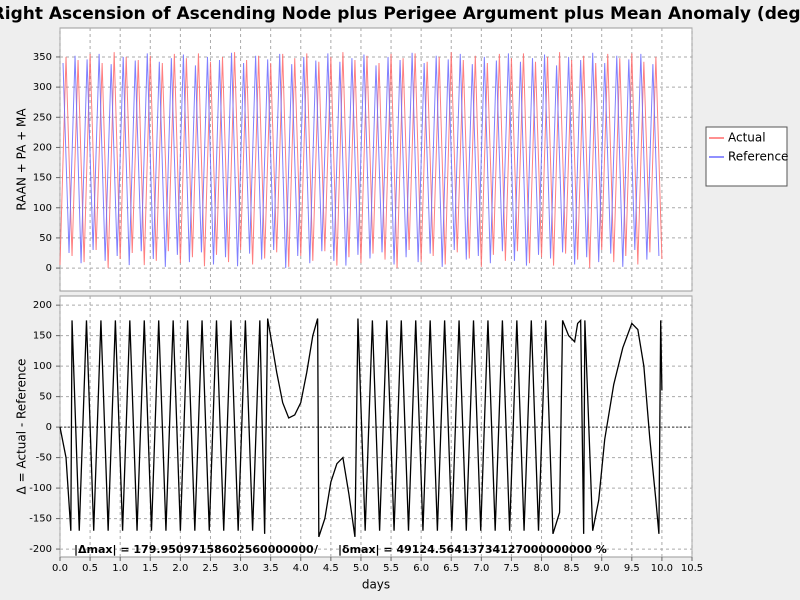 Image resolution: width=800 pixels, height=600 pixels. I want to click on y-tick-label: -50, so click(44, 458).